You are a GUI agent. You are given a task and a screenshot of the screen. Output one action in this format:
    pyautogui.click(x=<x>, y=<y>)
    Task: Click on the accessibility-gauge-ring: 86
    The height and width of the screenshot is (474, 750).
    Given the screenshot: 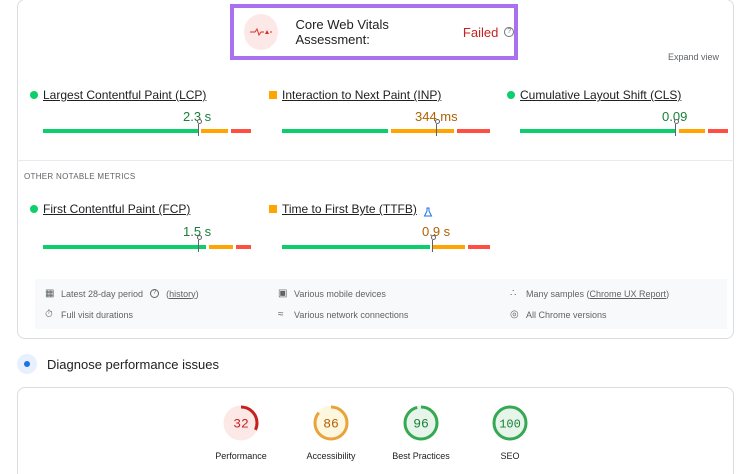 What is the action you would take?
    pyautogui.click(x=331, y=423)
    